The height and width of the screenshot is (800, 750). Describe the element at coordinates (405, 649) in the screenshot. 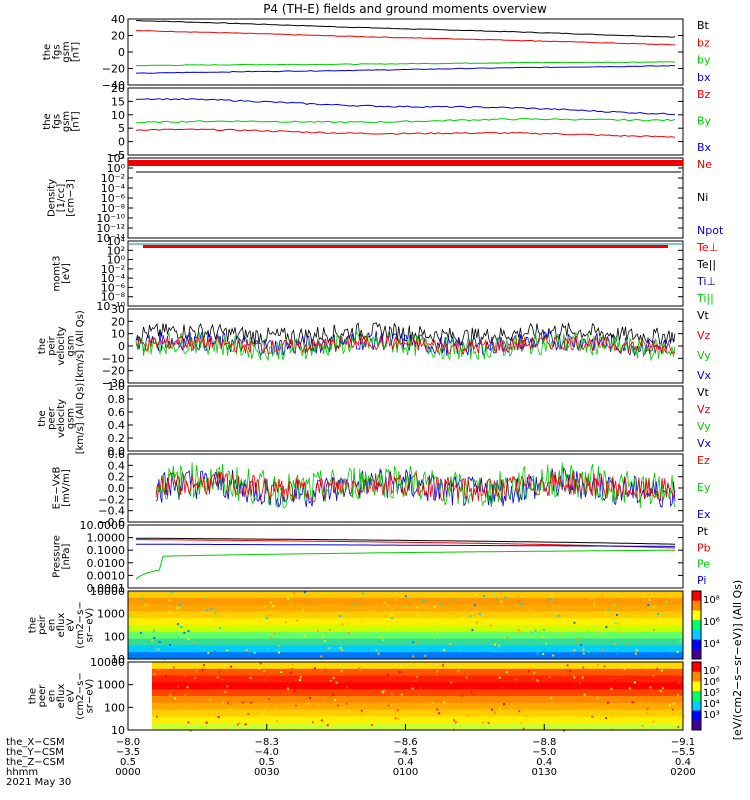

I see `spectrogram-band` at that location.